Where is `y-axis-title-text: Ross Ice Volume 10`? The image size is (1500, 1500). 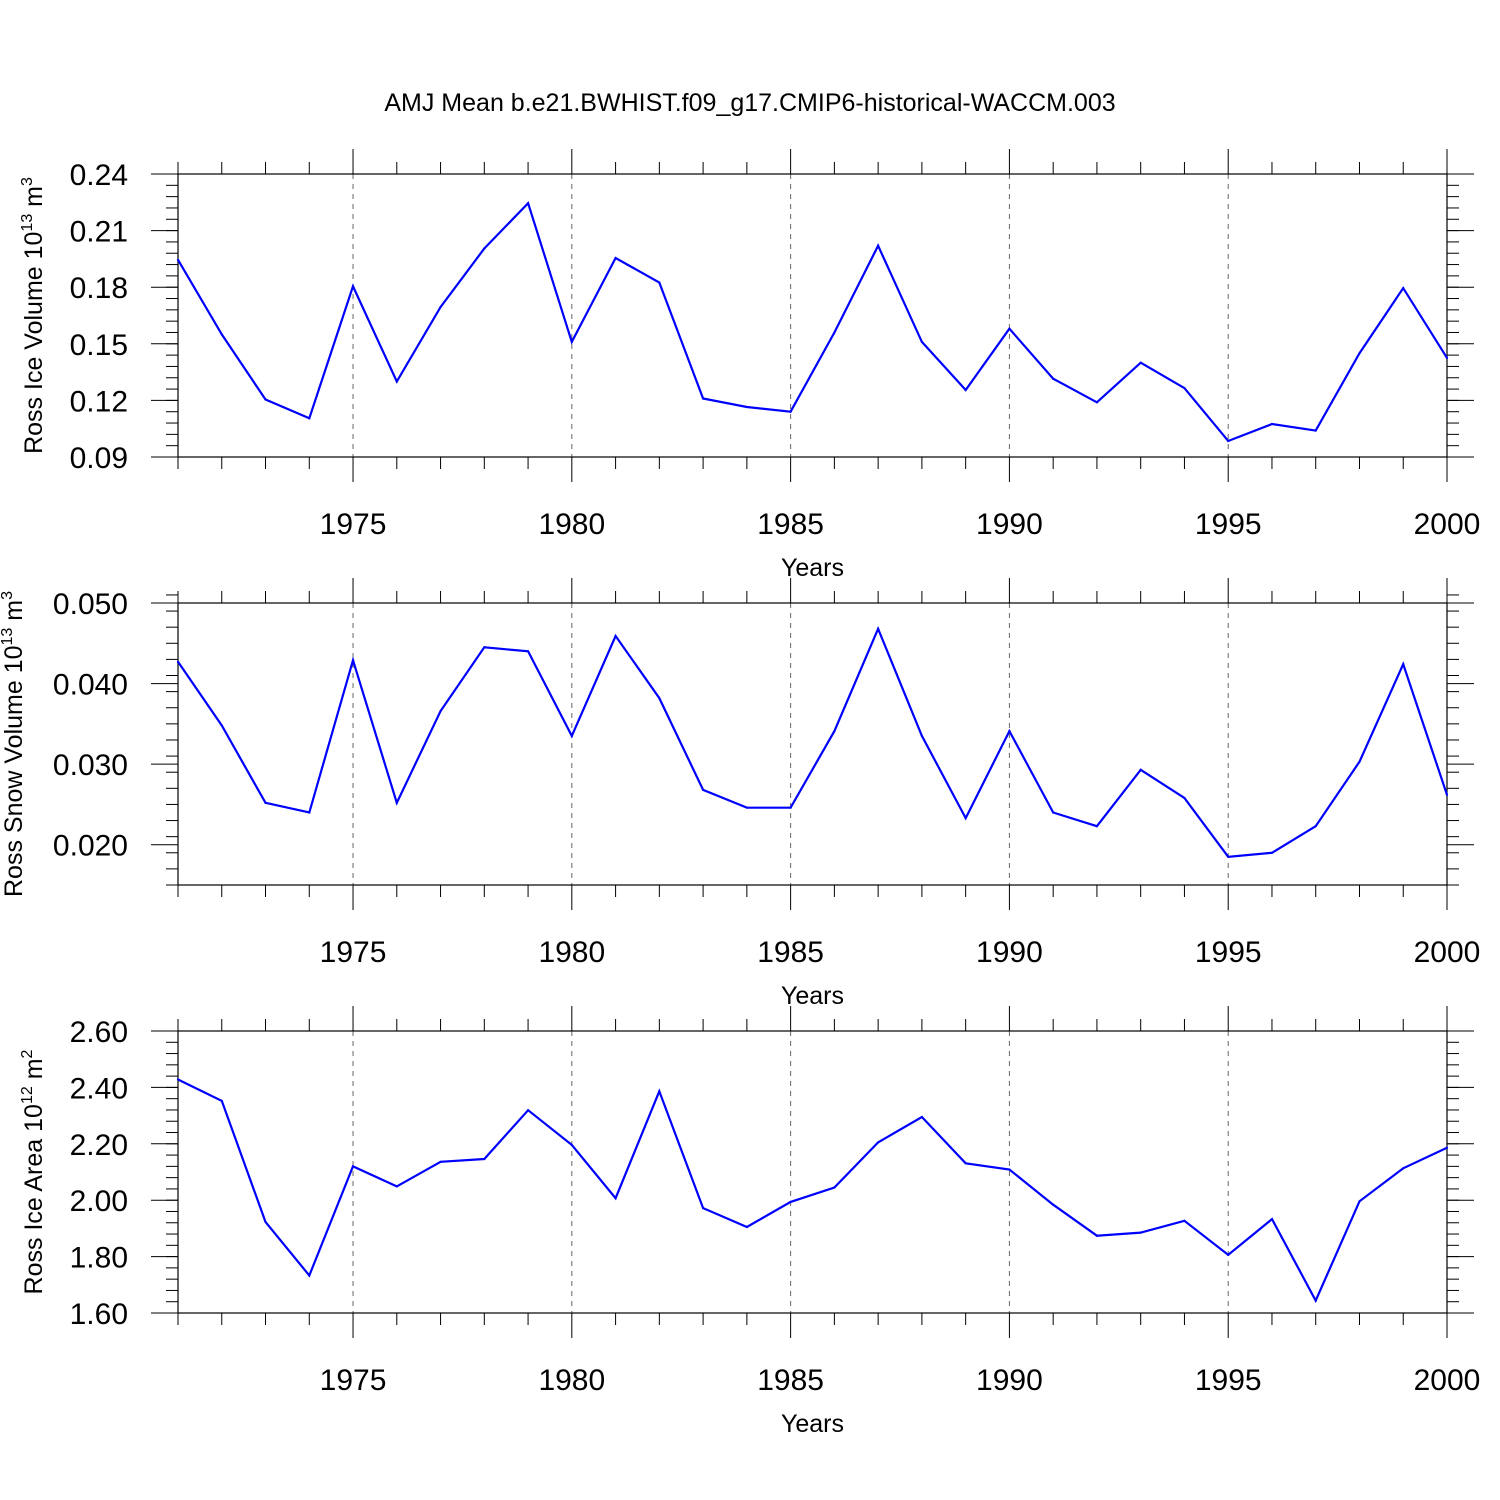
y-axis-title-text: Ross Ice Volume 10 is located at coordinates (34, 343).